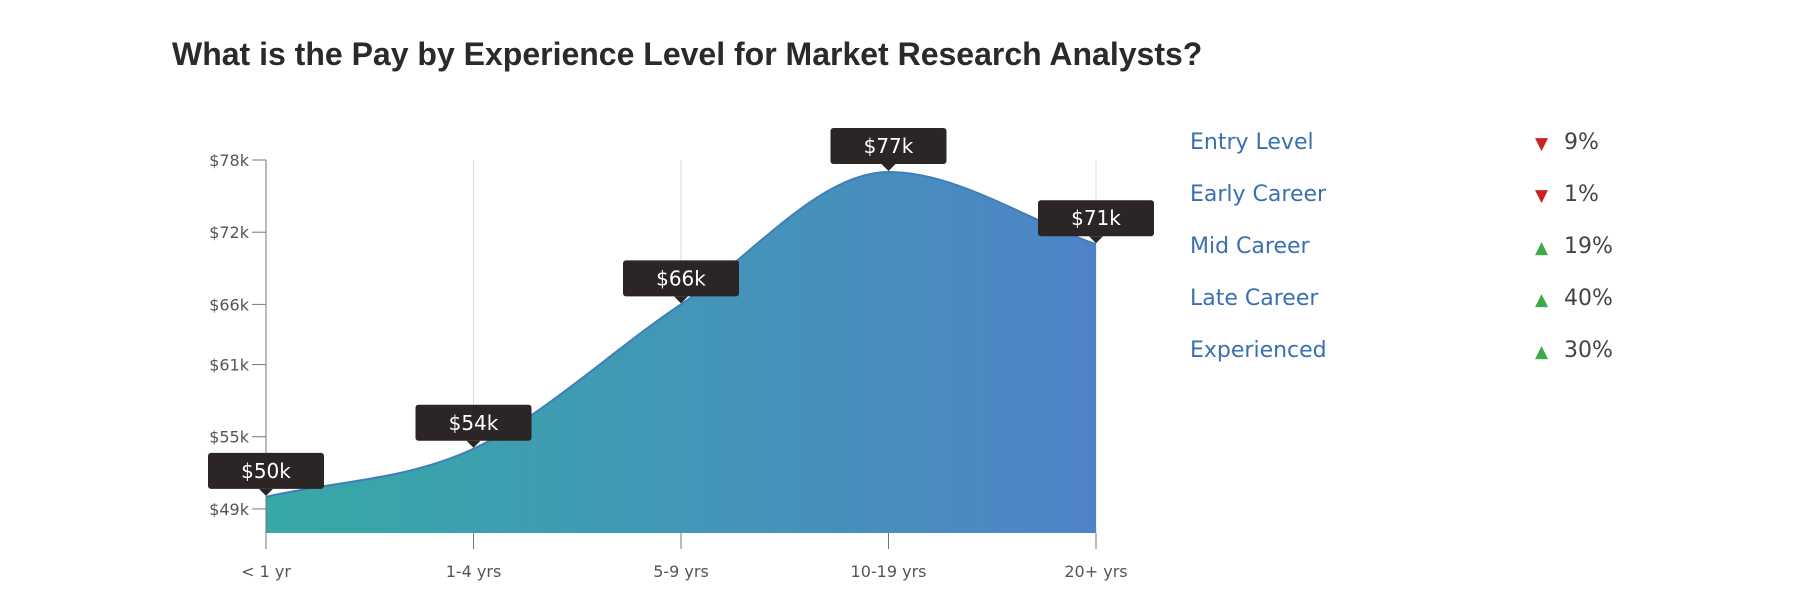 This screenshot has width=1820, height=607. Describe the element at coordinates (229, 437) in the screenshot. I see `y-tick-label: $55k` at that location.